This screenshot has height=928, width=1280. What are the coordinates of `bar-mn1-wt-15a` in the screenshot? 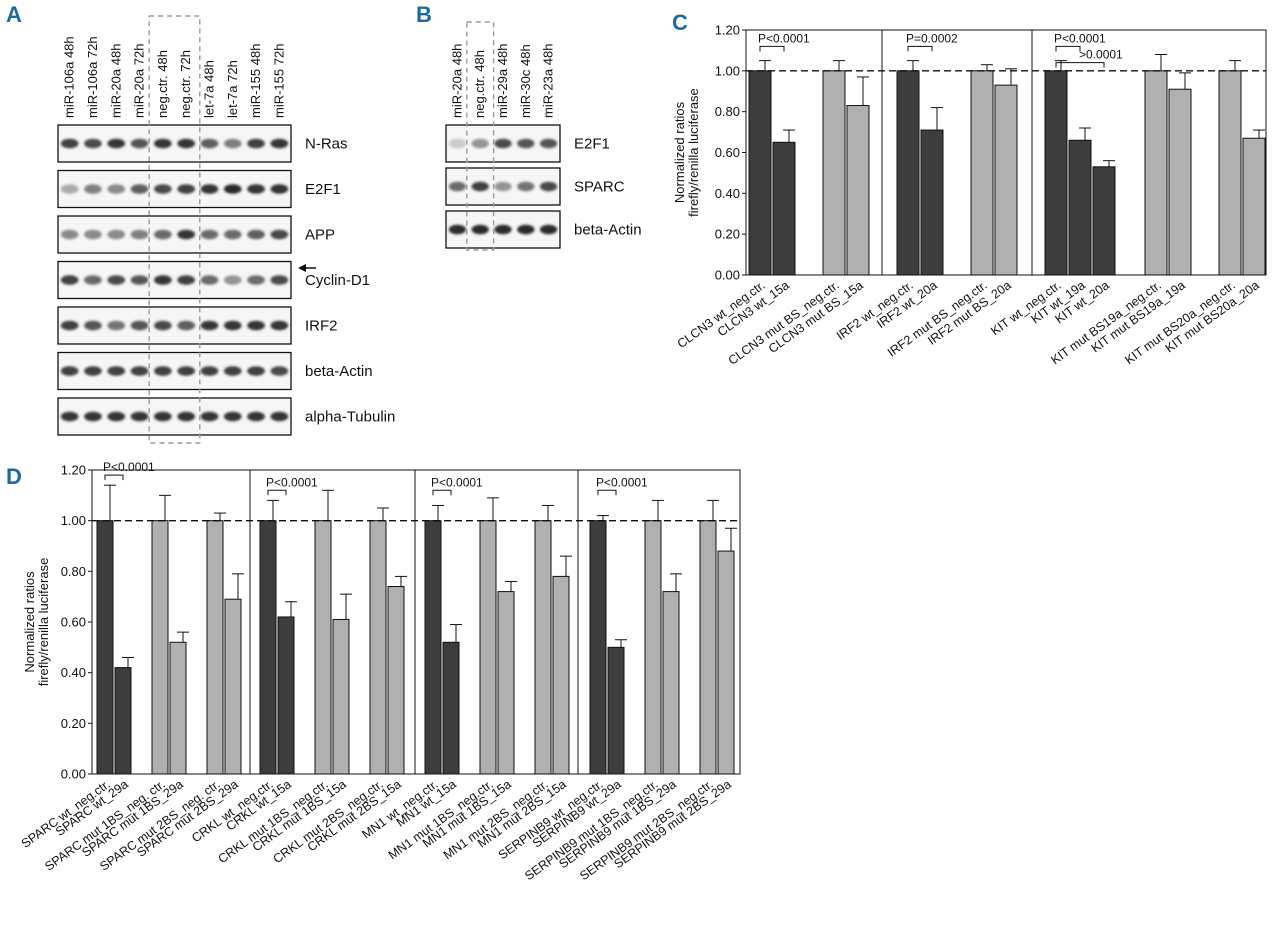 It's located at (451, 708).